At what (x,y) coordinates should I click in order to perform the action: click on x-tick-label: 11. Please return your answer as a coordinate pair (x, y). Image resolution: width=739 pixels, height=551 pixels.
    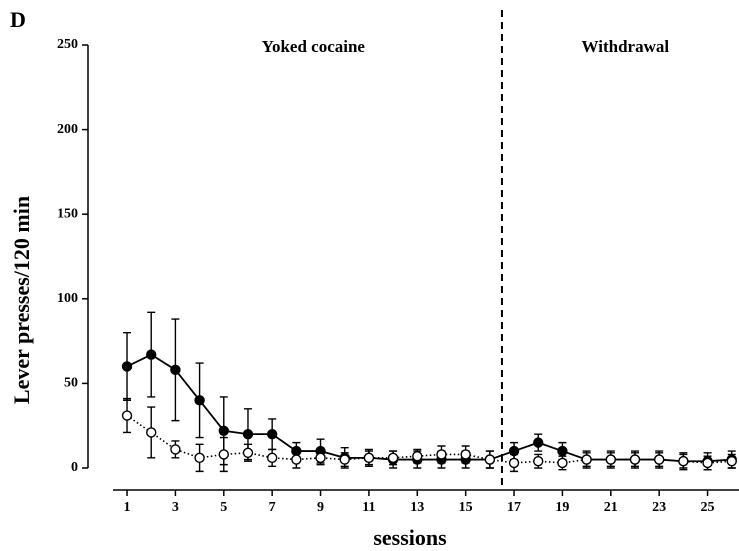
    Looking at the image, I should click on (368, 507).